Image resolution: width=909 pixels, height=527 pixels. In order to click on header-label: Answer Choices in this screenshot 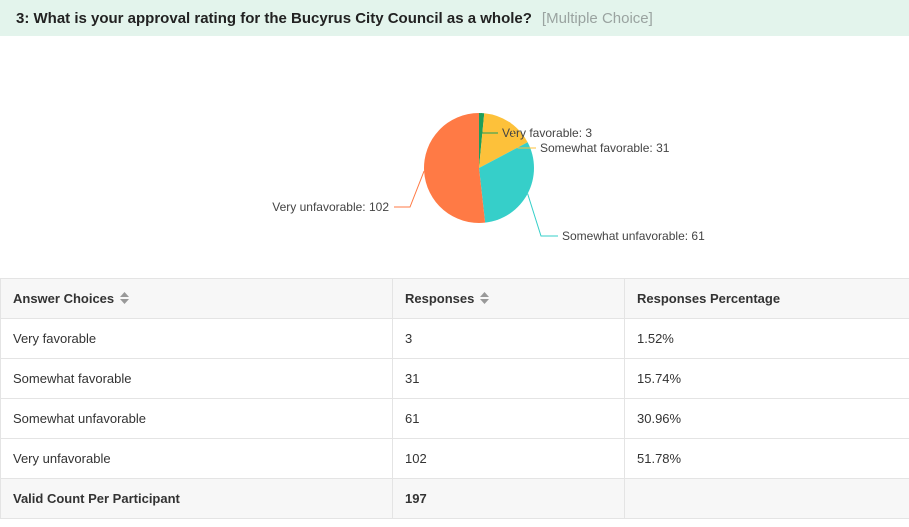, I will do `click(64, 298)`.